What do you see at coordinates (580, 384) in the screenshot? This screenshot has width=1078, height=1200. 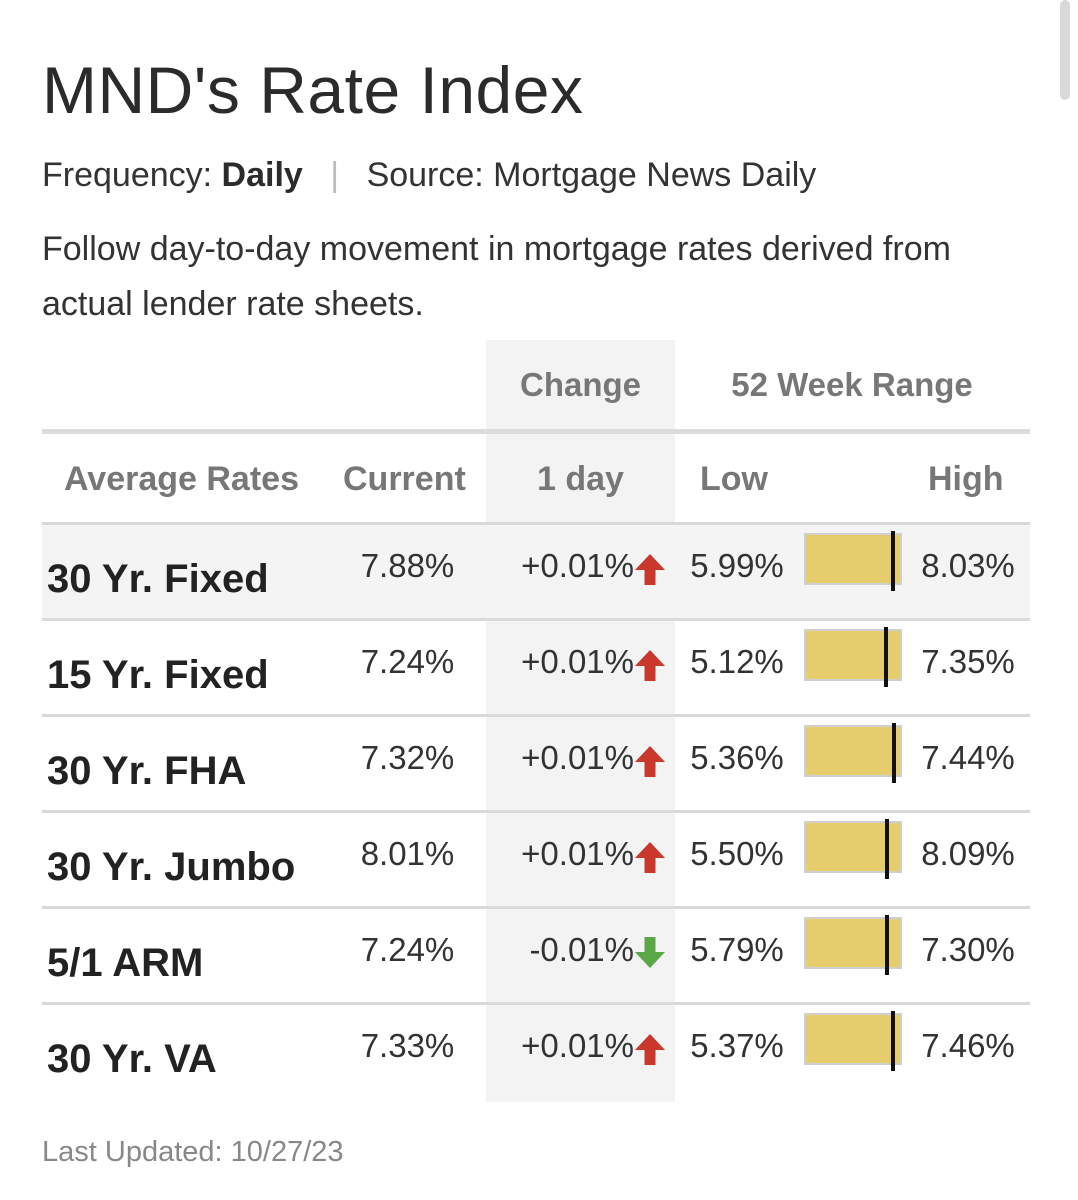 I see `group-header-change: Change` at bounding box center [580, 384].